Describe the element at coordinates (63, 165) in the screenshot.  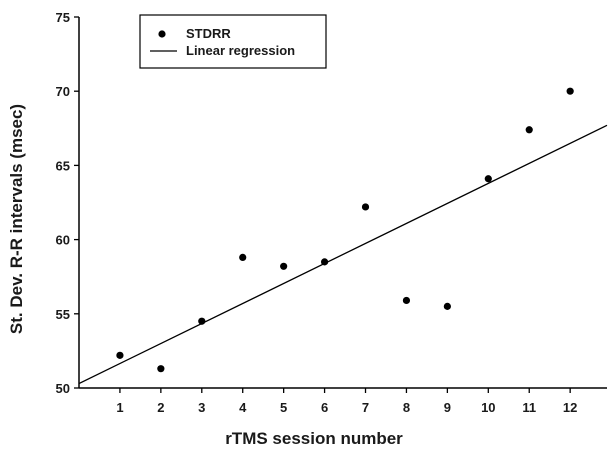
I see `y-tick-label: 65` at that location.